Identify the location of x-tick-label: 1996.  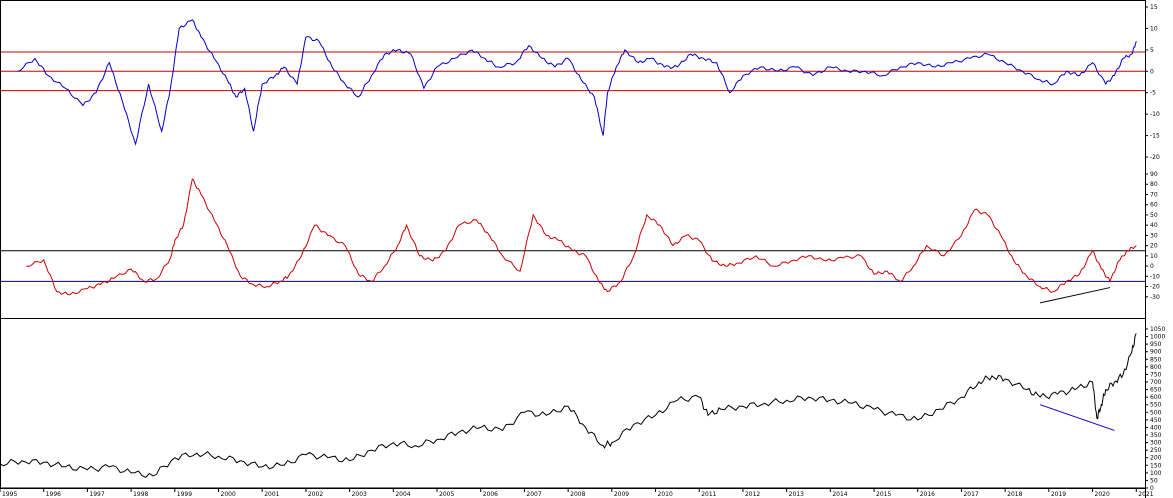
(53, 494).